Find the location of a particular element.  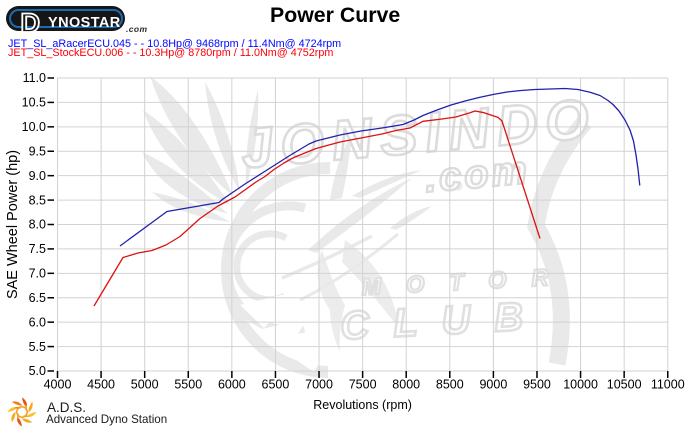

svg-text: 10500 is located at coordinates (624, 385).